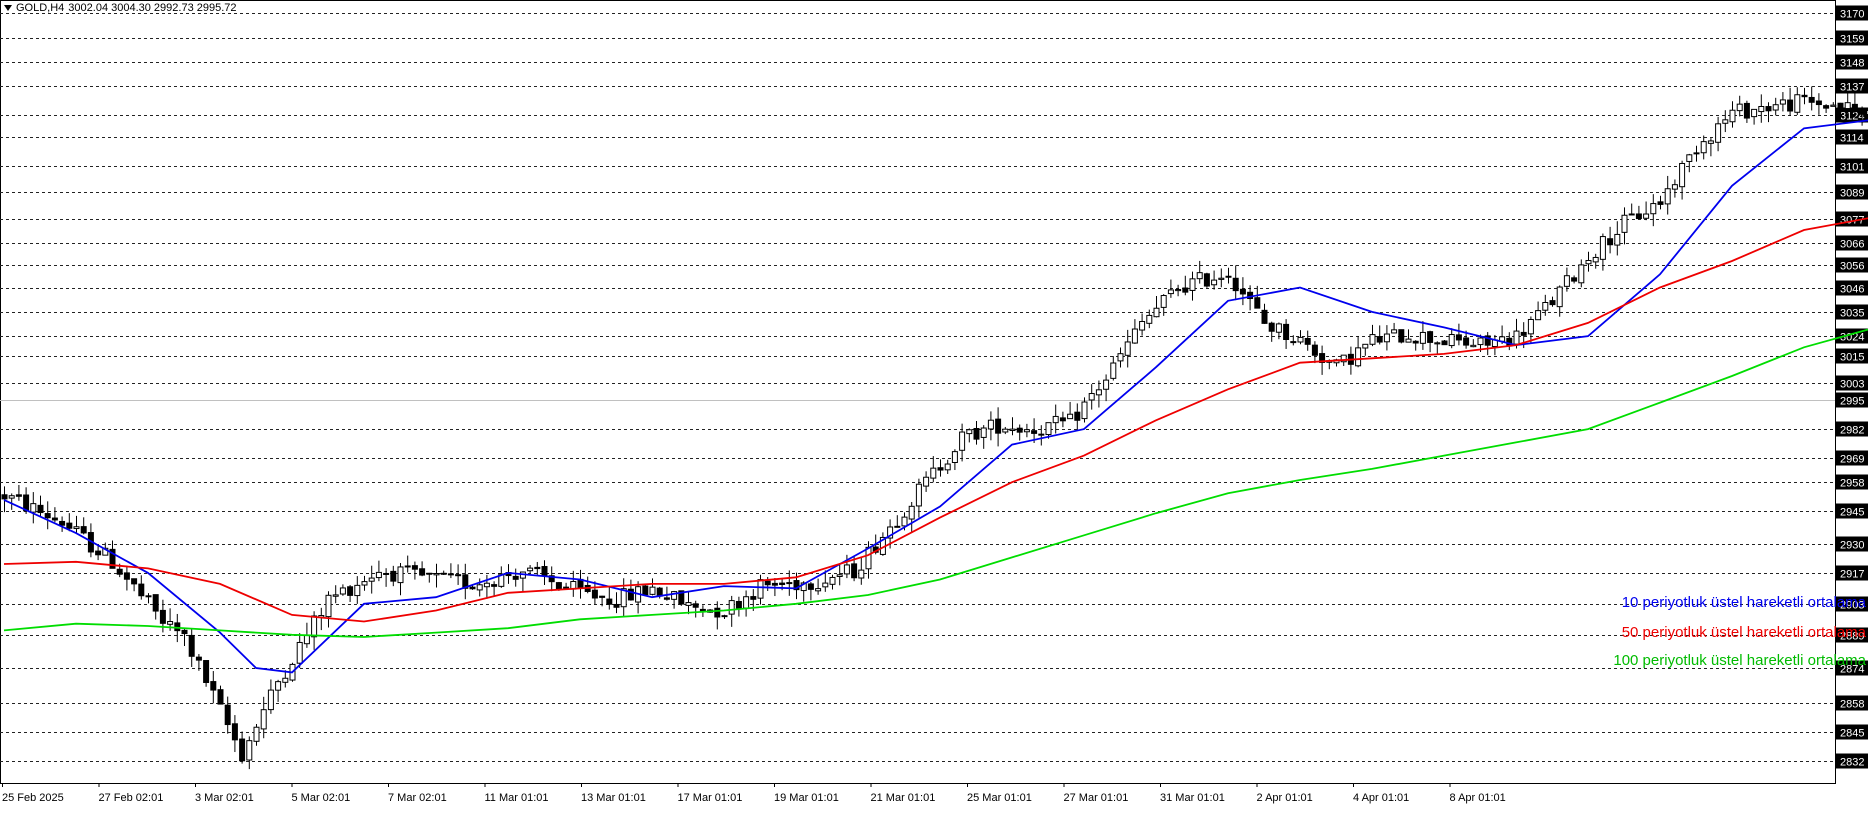 This screenshot has height=816, width=1868. Describe the element at coordinates (224, 798) in the screenshot. I see `x-tick-label: 3 Mar 02:01` at that location.